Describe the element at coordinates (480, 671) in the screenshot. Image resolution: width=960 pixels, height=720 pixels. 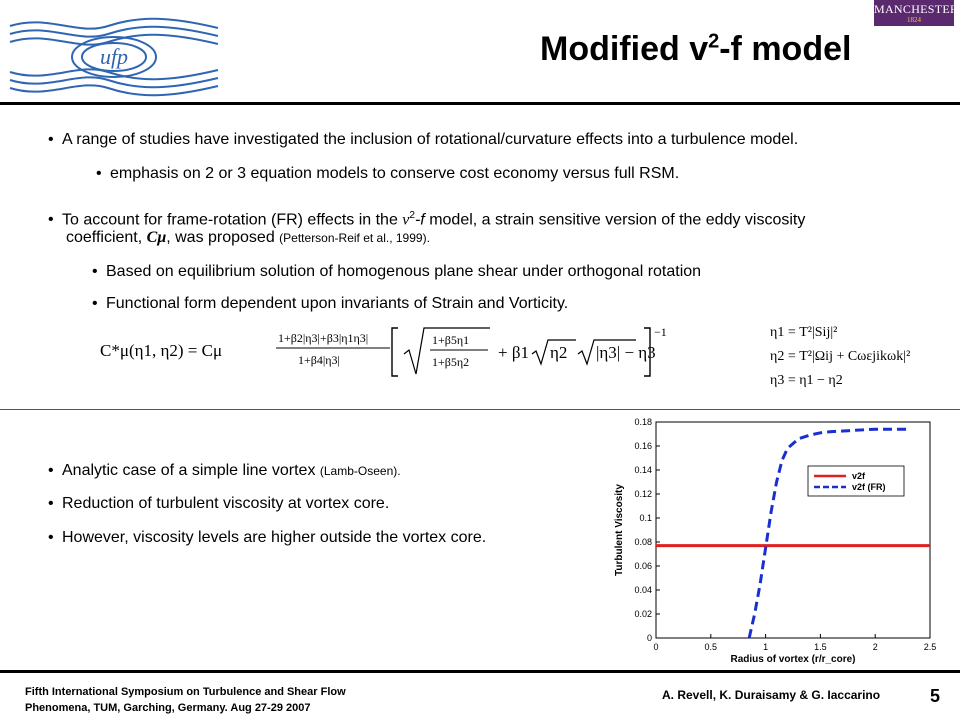
I see `footer-rule` at that location.